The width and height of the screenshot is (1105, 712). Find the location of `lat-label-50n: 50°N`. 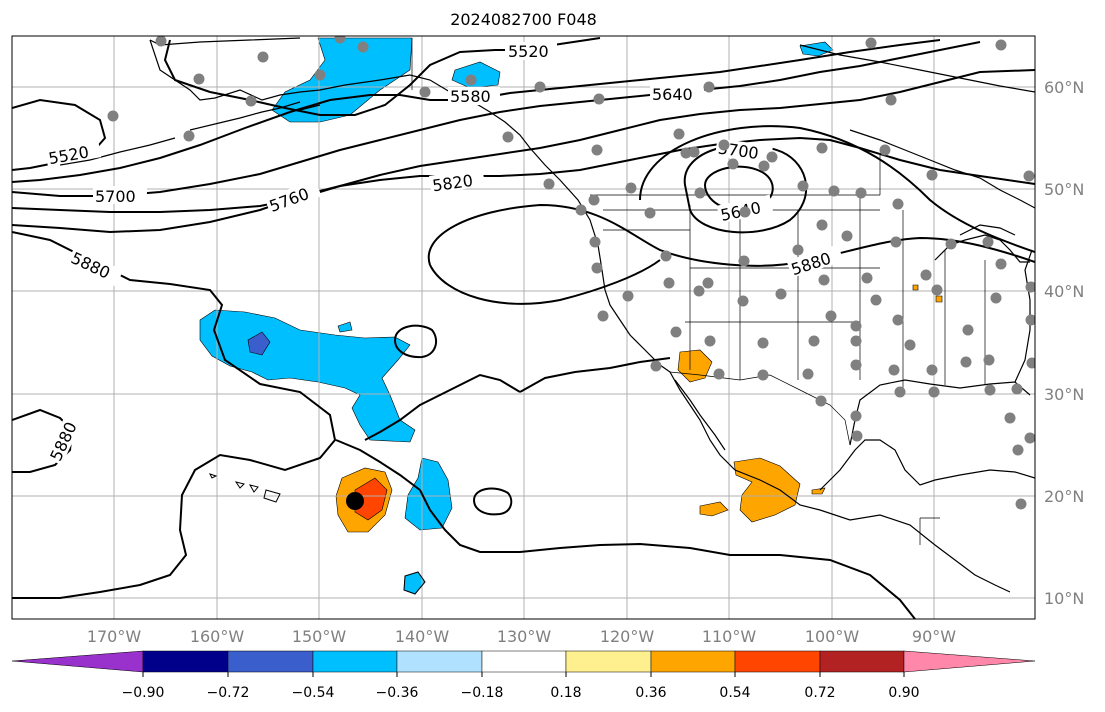

lat-label-50n: 50°N is located at coordinates (1064, 189).